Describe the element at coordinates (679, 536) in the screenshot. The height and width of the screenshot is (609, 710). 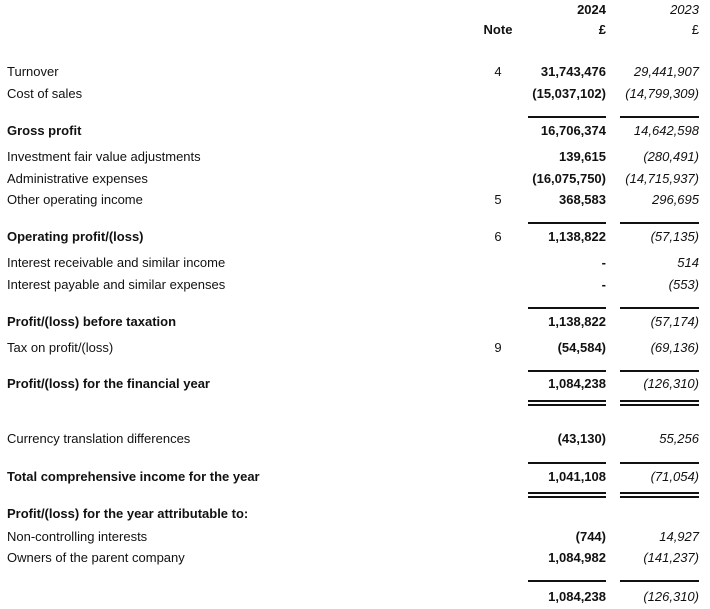
I see `row-value-2023: 14,927` at that location.